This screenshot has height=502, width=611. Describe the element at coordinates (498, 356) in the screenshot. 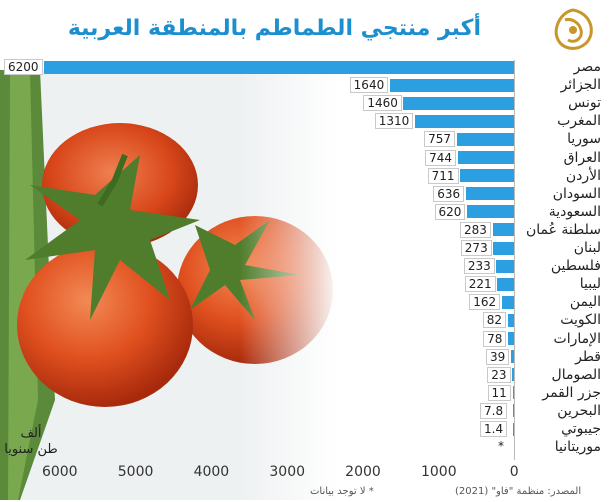

I see `value-label-16: 39` at that location.